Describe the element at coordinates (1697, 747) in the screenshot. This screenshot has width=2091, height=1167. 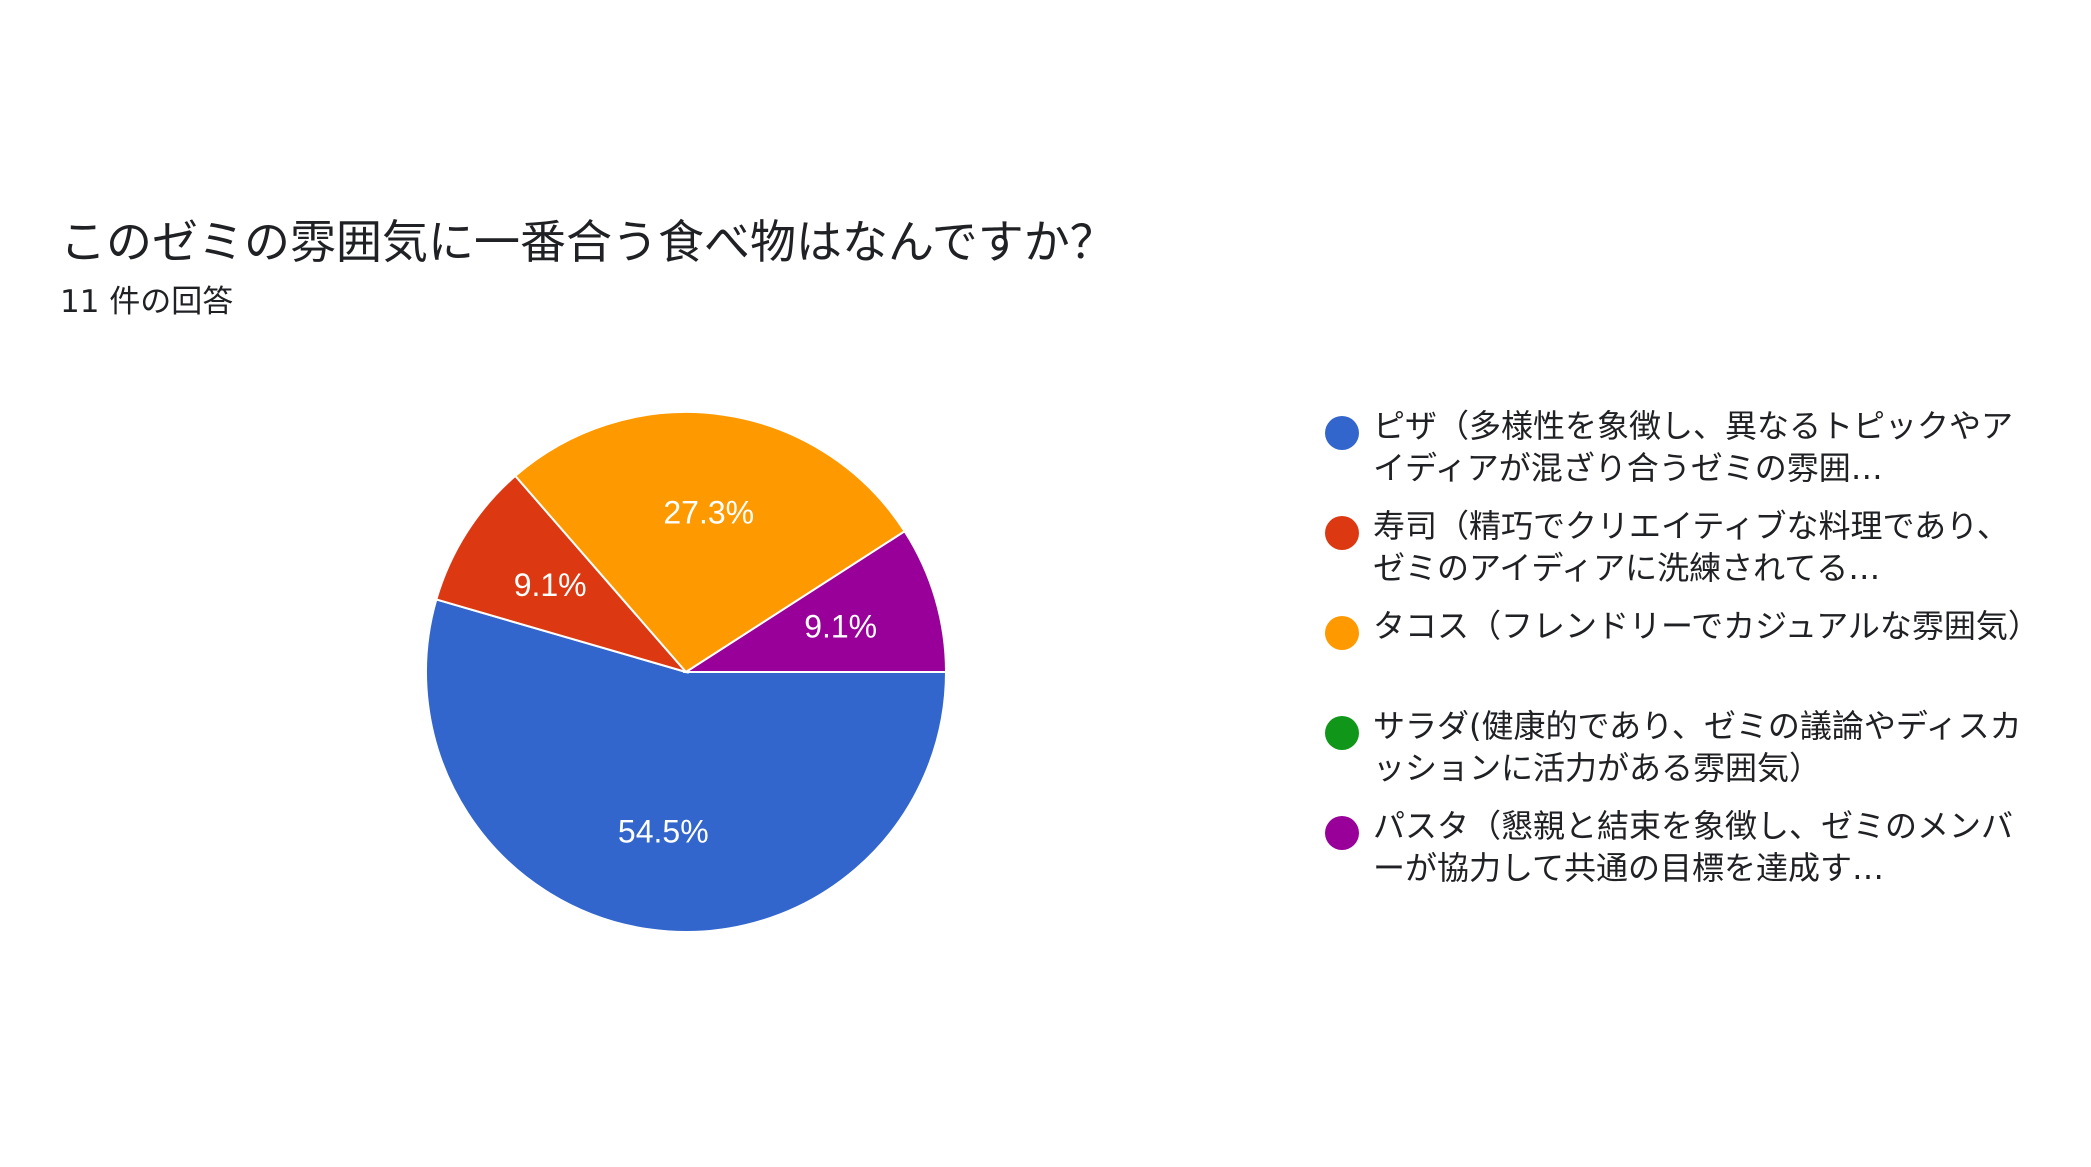
I see `legend-label-3: サラダ(健康的であり、ゼミの議論やディスカッションに活力がある雰囲気）` at that location.